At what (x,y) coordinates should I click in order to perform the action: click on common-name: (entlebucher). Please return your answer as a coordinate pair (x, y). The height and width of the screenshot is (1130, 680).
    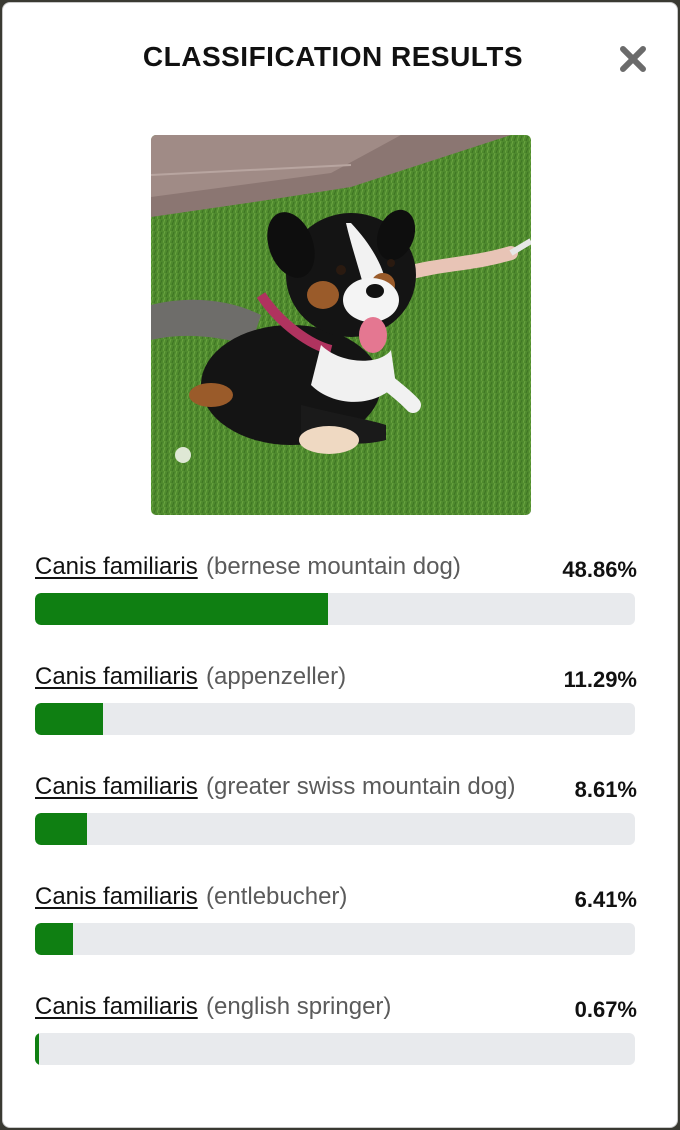
    Looking at the image, I should click on (277, 896).